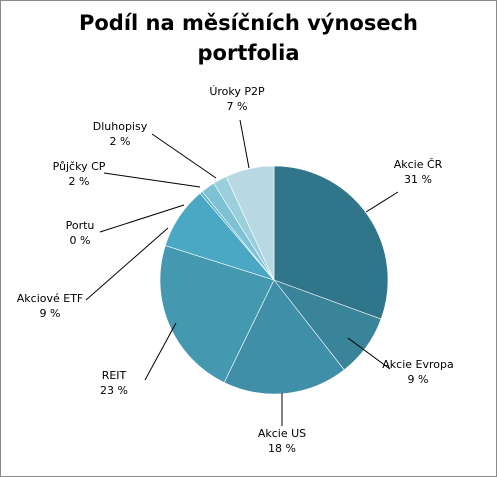 The width and height of the screenshot is (497, 477). Describe the element at coordinates (50, 298) in the screenshot. I see `slice-name-label: Akciové ETF` at that location.